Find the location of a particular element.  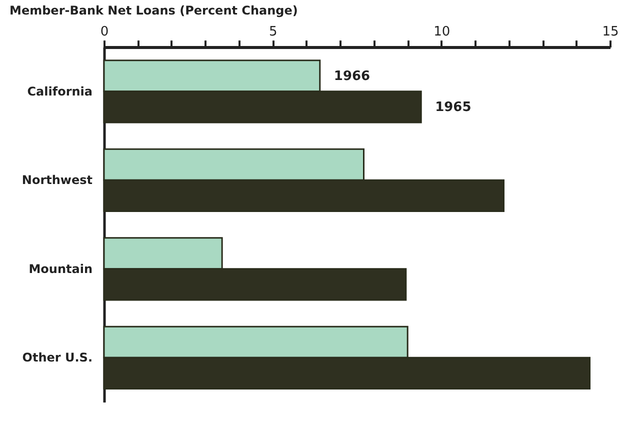

x-tick-label: 10 is located at coordinates (442, 32).